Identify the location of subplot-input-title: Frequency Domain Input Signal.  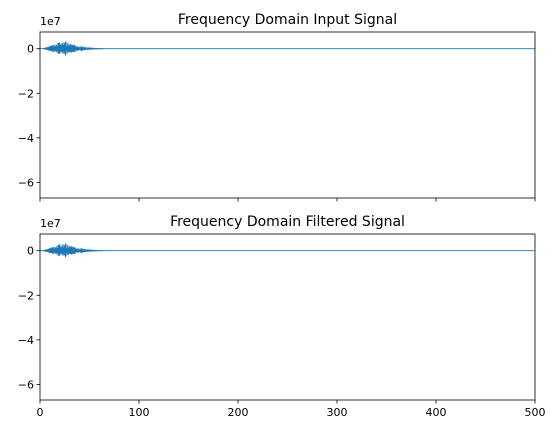
(287, 20).